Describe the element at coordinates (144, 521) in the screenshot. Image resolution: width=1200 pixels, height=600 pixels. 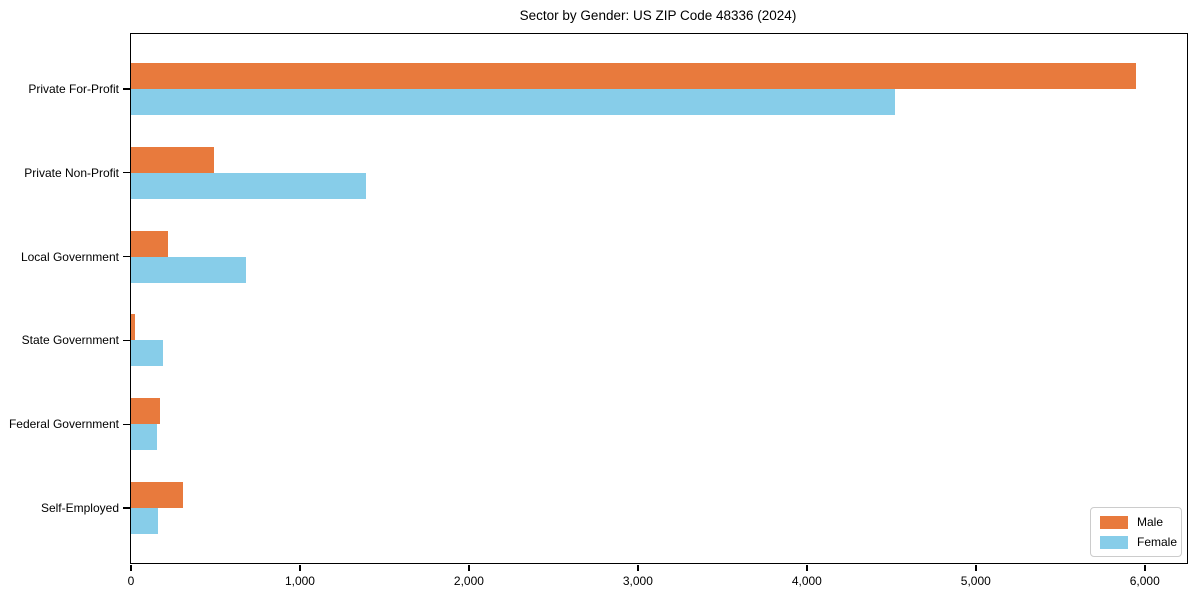
I see `bar-female-self-employed` at that location.